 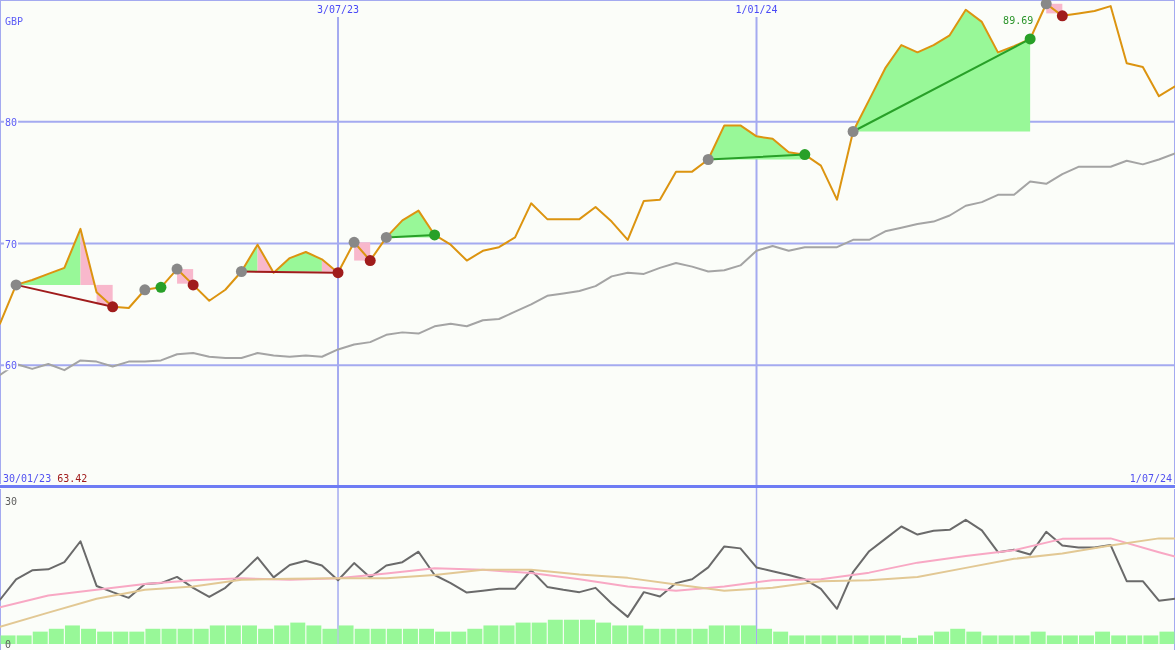 What do you see at coordinates (338, 9) in the screenshot?
I see `x-tick-label: 3/07/23` at bounding box center [338, 9].